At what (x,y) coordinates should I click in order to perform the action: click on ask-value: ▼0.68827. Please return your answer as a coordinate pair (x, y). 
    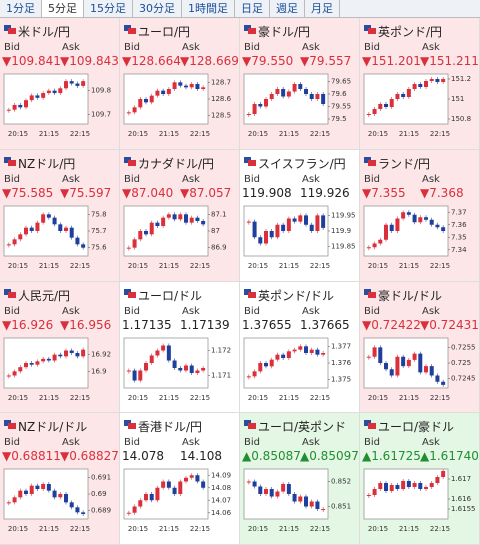
    Looking at the image, I should click on (89, 456).